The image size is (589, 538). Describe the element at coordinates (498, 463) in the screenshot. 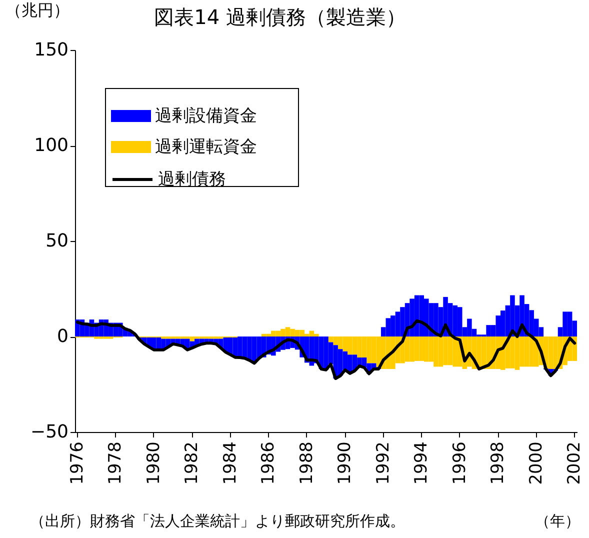

I see `x-tick-label: 1998` at that location.